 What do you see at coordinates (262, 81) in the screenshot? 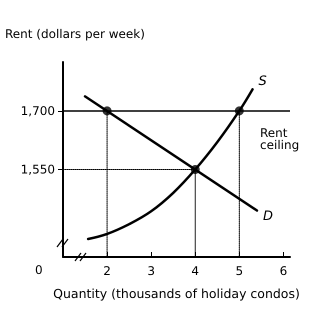
I see `series-label: S` at bounding box center [262, 81].